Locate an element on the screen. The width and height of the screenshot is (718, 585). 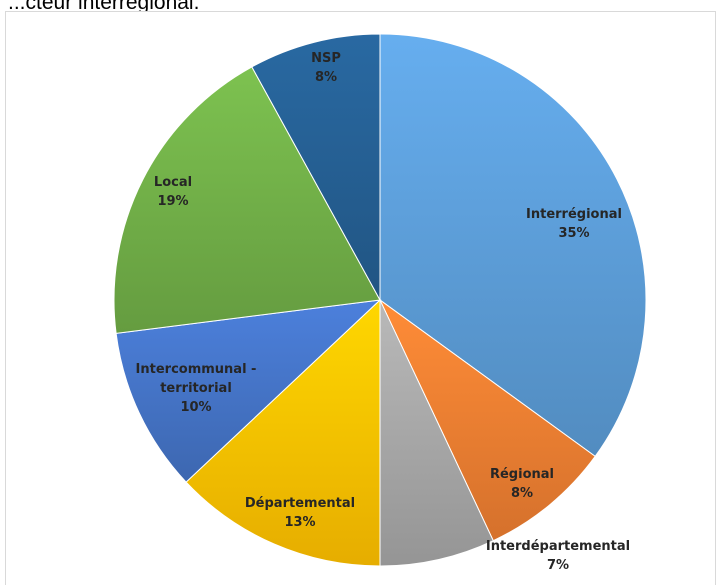
slice-category-label: territorial is located at coordinates (196, 388).